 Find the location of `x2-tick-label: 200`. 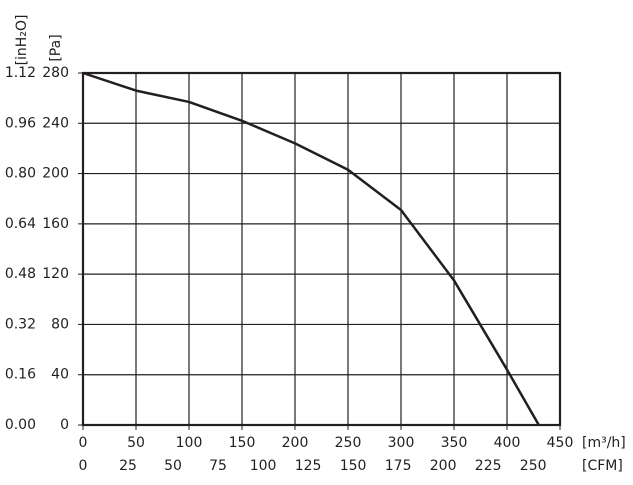

x2-tick-label: 200 is located at coordinates (443, 466).